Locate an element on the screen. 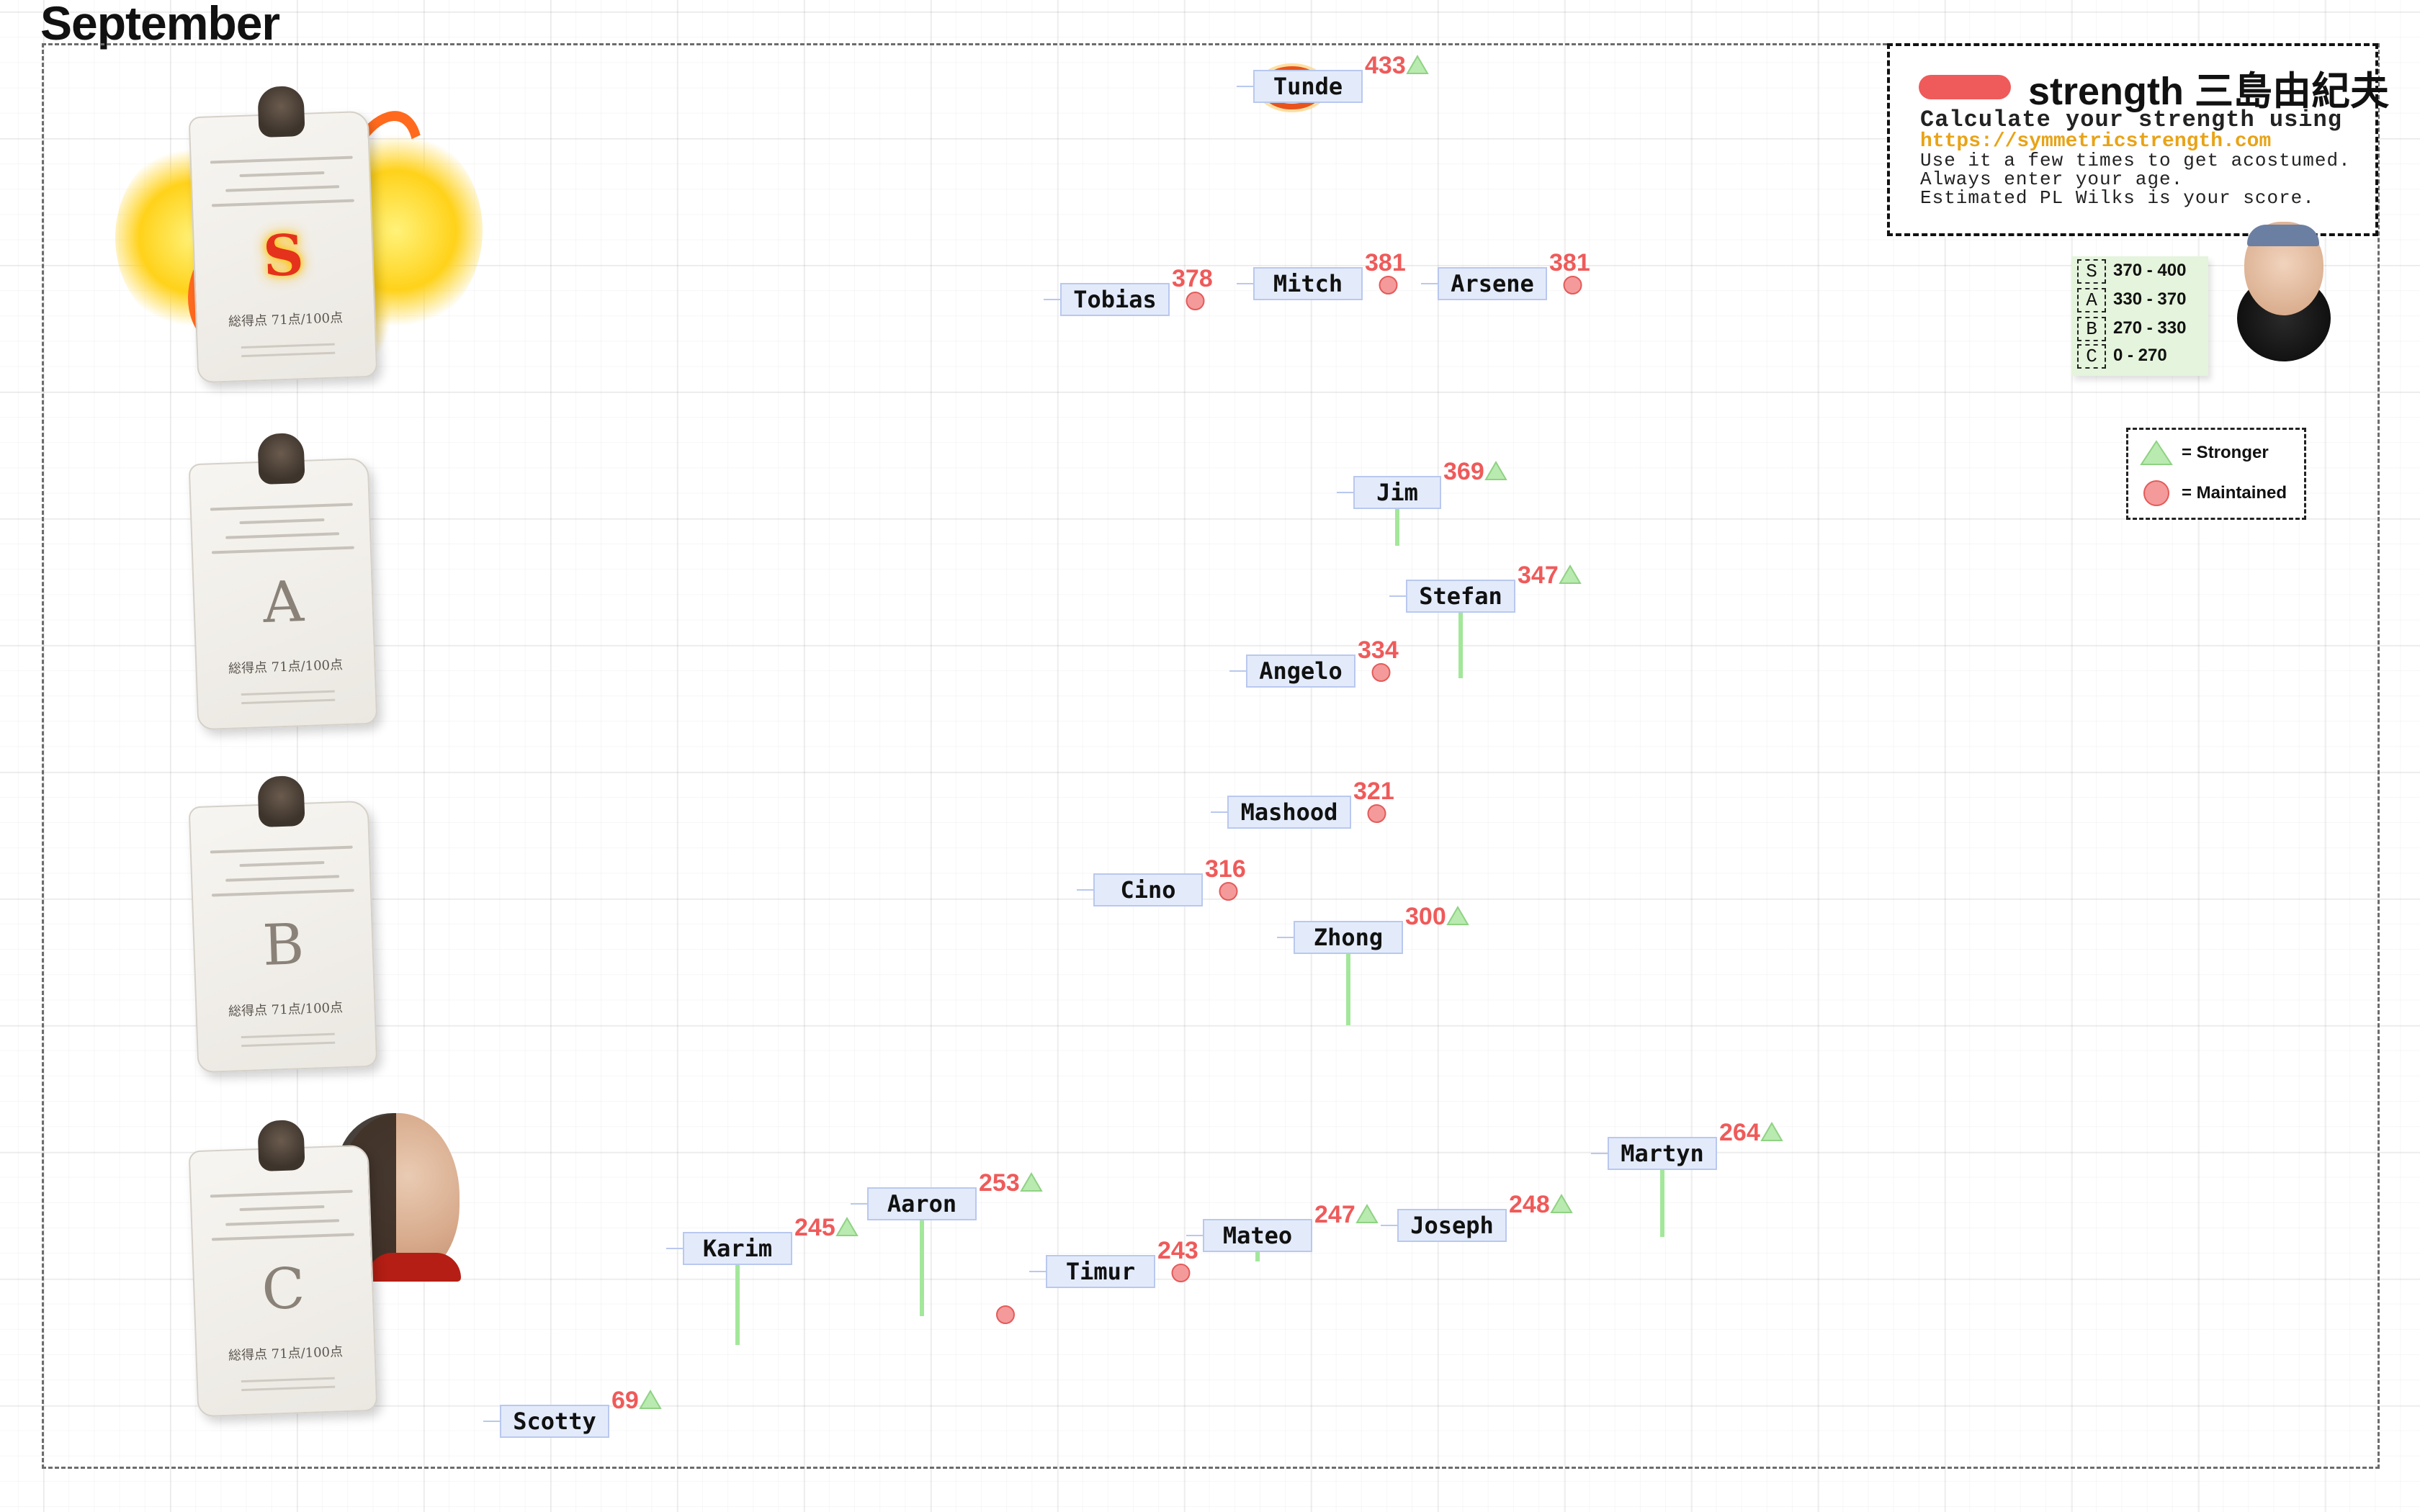  score-label: 248 is located at coordinates (1529, 1204).